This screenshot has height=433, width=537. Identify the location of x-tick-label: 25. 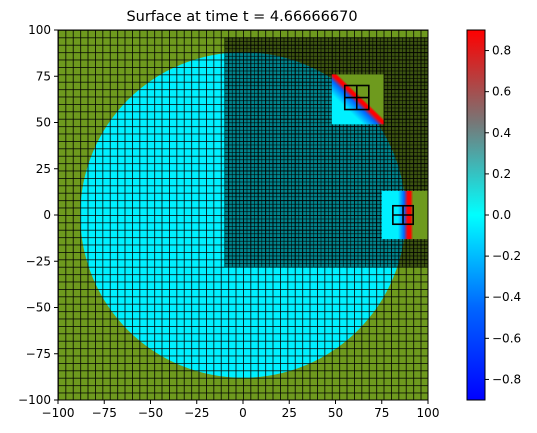
(289, 413).